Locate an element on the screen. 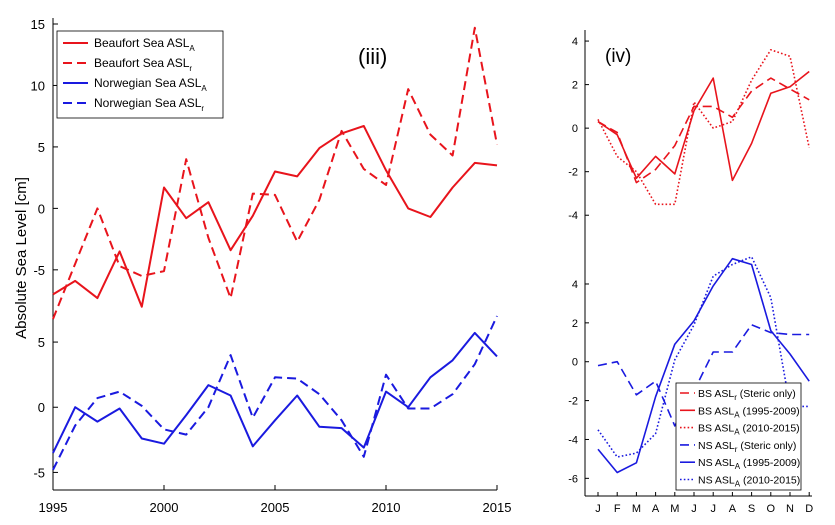  legend-label-iv: NS ASLr (Steric only) is located at coordinates (747, 447).